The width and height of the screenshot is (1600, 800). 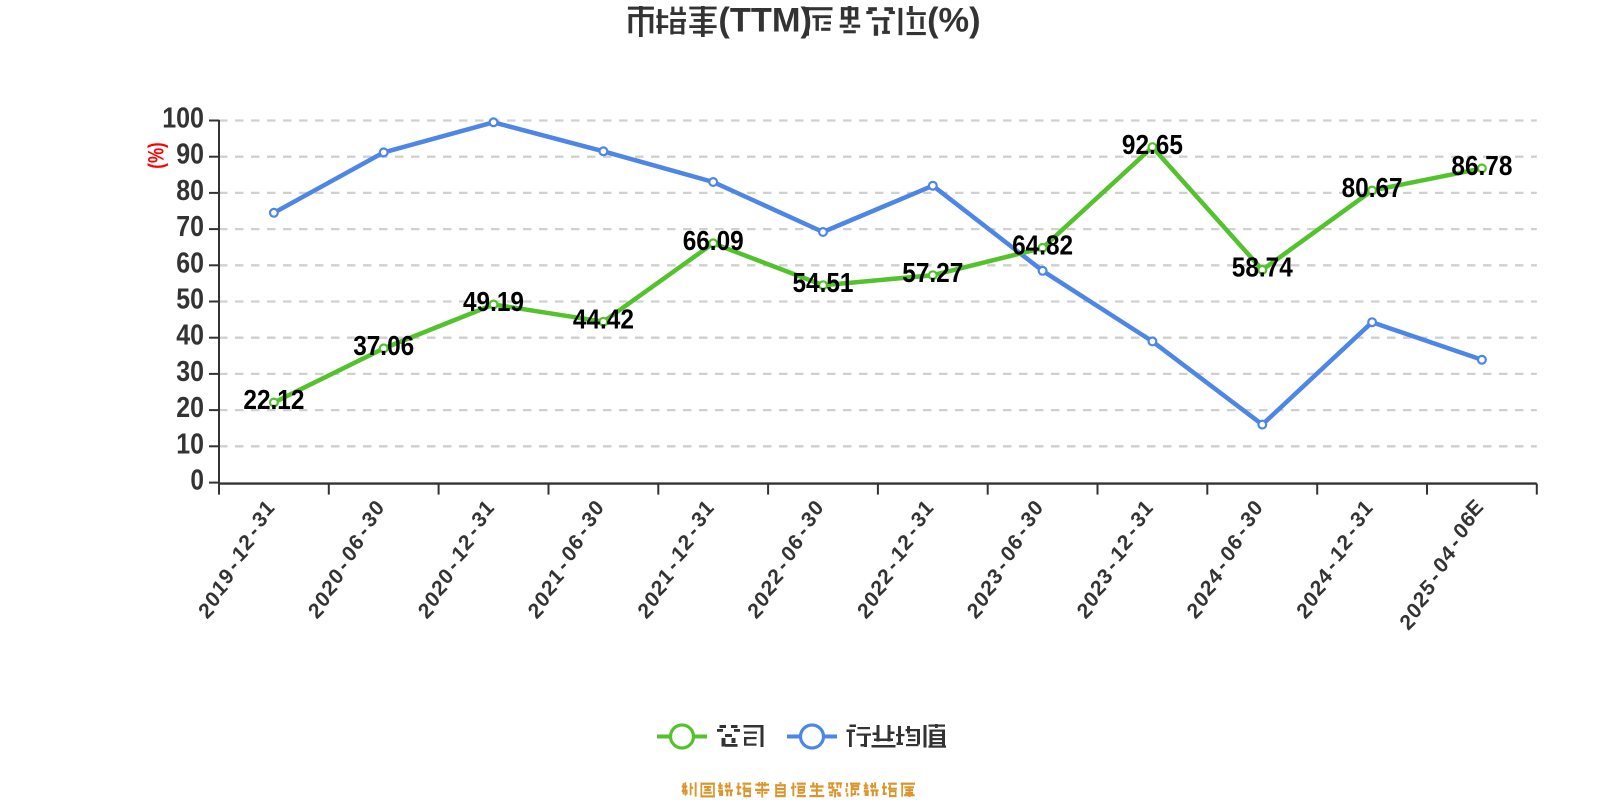 I want to click on svg-text: 70, so click(x=190, y=227).